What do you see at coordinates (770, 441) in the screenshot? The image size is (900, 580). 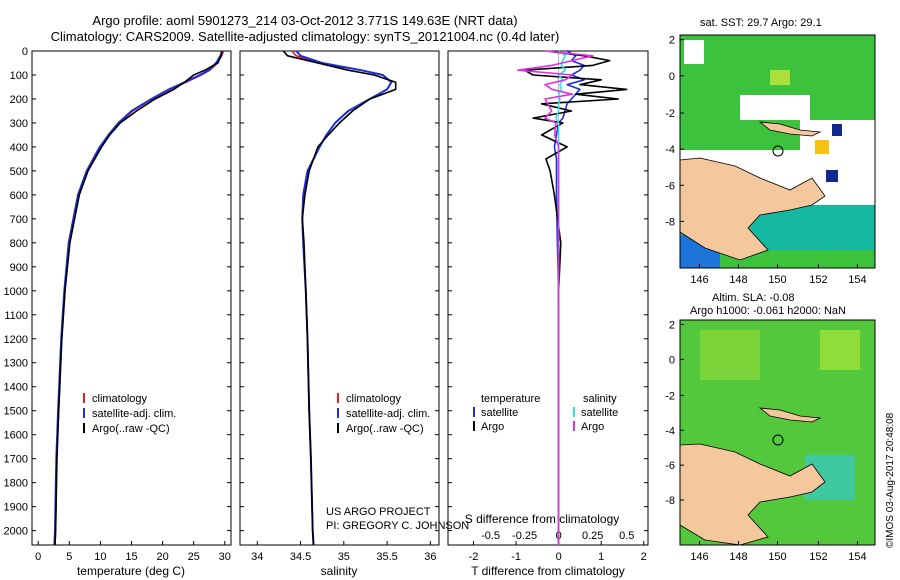 I see `sla-map: 146 148 150 152 154 2 0 -2 -4 -6 -8` at bounding box center [770, 441].